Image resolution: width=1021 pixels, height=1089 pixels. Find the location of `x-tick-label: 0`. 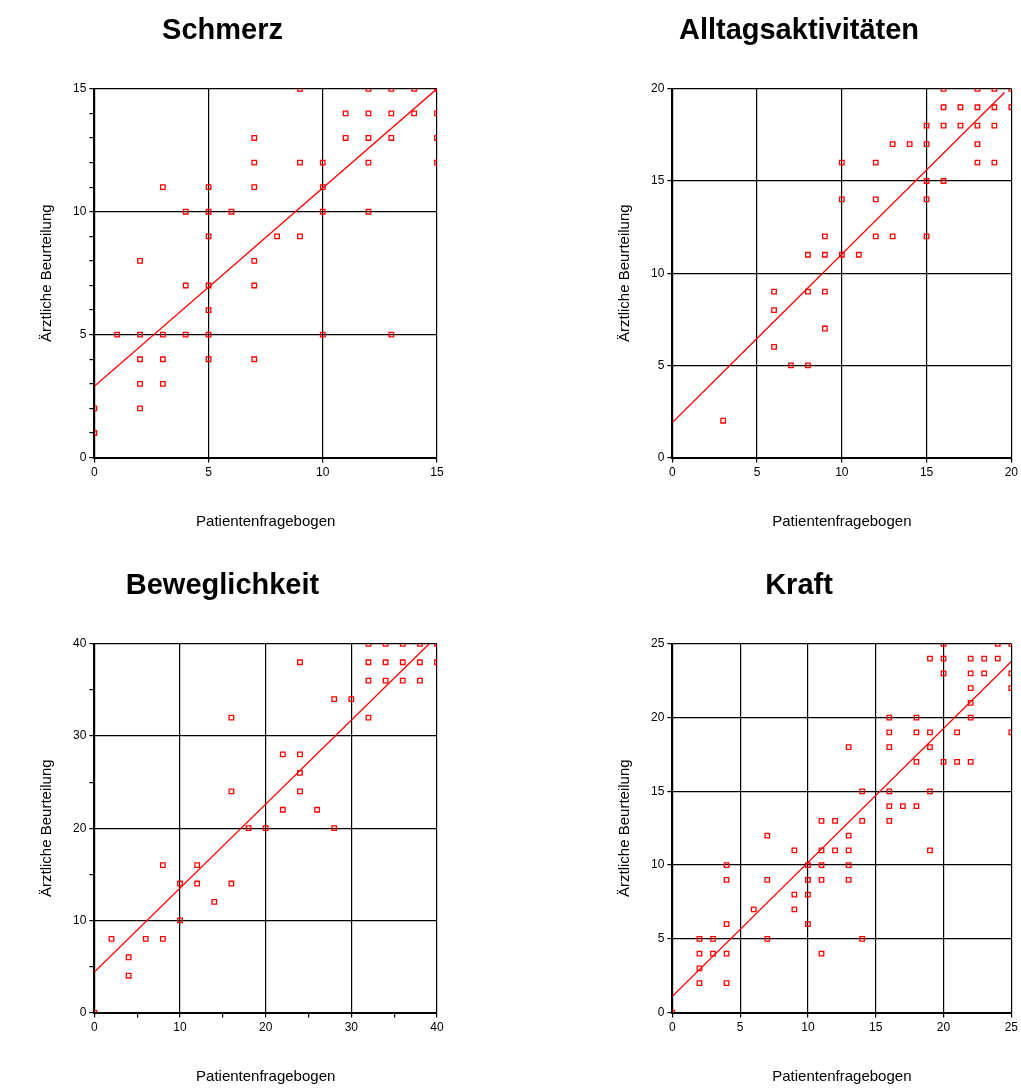

x-tick-label: 0 is located at coordinates (672, 472).